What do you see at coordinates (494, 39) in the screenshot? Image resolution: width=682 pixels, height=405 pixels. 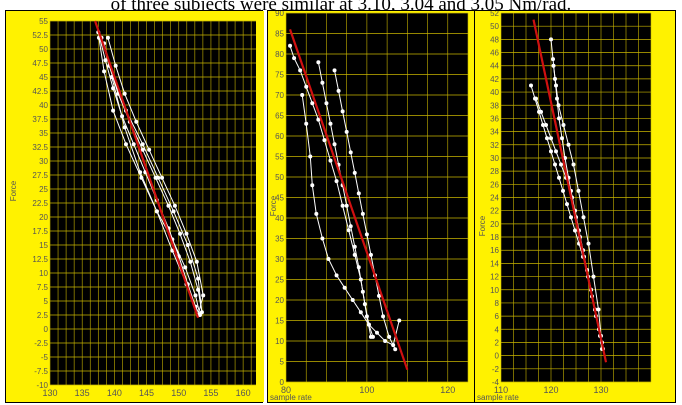 I see `y-tick-label: 48` at bounding box center [494, 39].